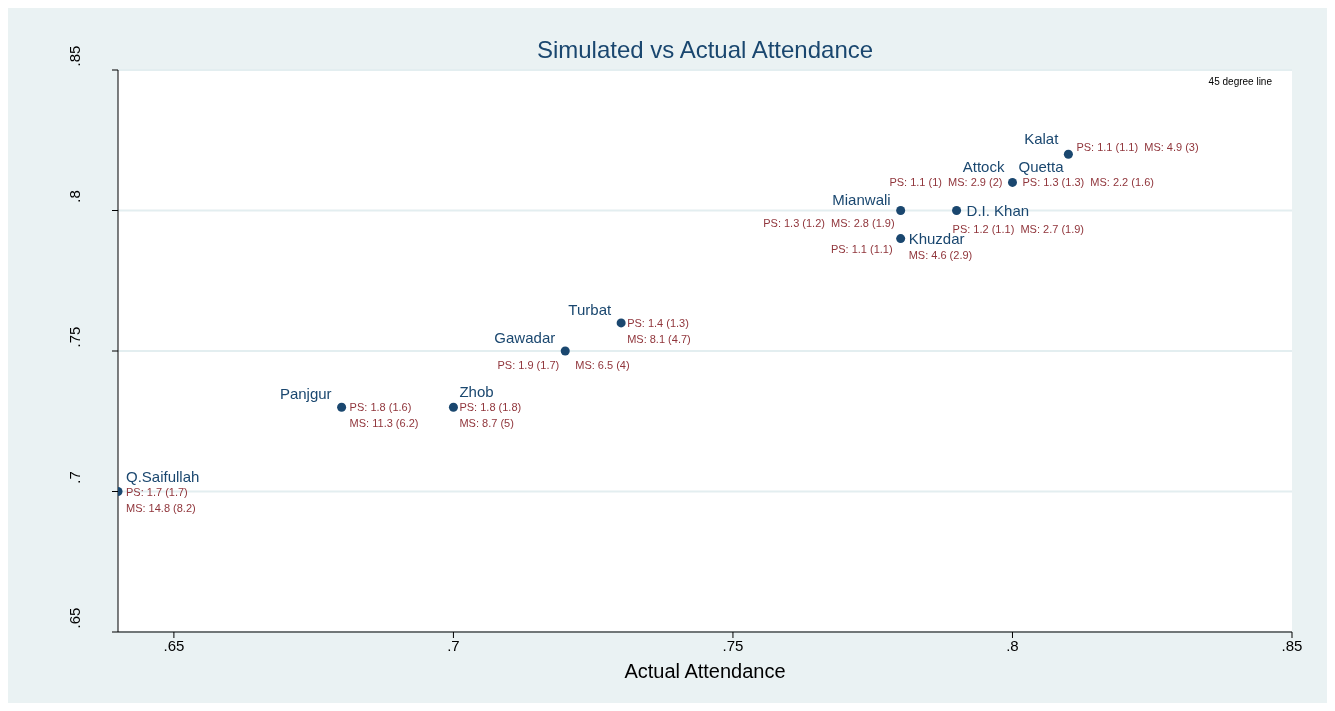  I want to click on annotation: PS: 1.1 (1) MS: 2.9 (2), so click(946, 182).